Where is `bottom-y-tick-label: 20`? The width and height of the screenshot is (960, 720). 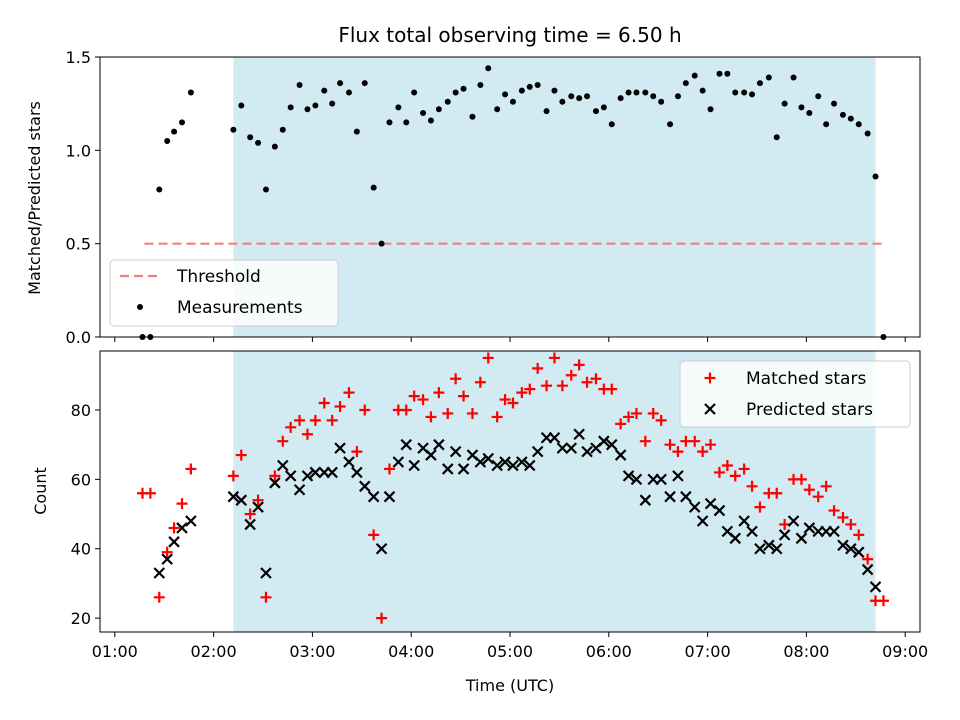
bottom-y-tick-label: 20 is located at coordinates (81, 618).